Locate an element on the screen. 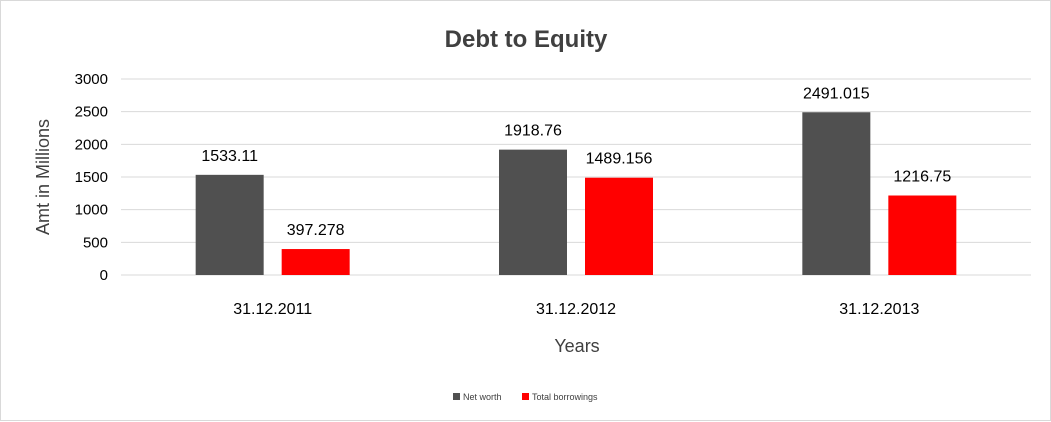 The height and width of the screenshot is (422, 1051). legend-swatch-net-worth is located at coordinates (456, 396).